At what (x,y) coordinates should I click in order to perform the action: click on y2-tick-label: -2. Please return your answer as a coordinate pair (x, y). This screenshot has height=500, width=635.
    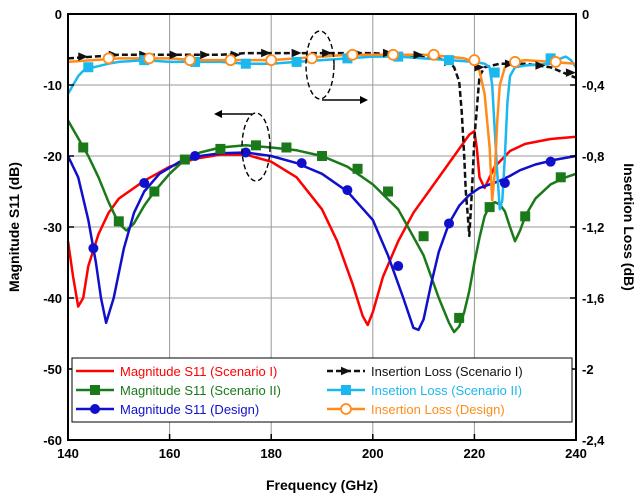
    Looking at the image, I should click on (588, 369).